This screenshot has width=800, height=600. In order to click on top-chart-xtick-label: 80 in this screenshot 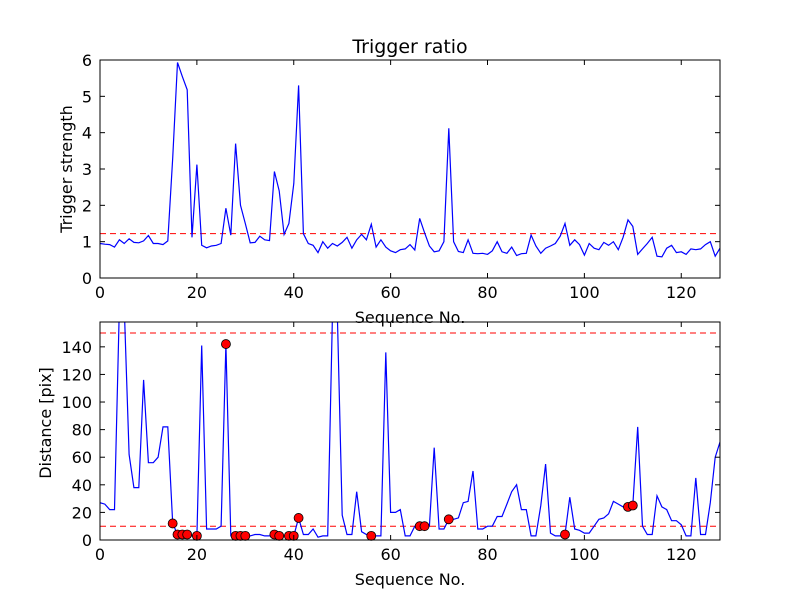, I will do `click(487, 292)`.